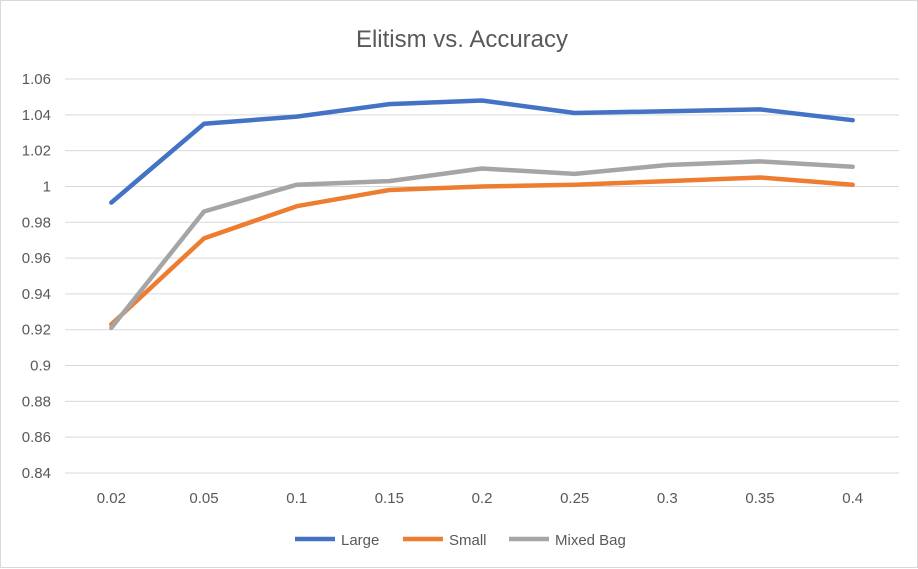 This screenshot has height=569, width=918. Describe the element at coordinates (759, 498) in the screenshot. I see `x-tick-label: 0.35` at that location.